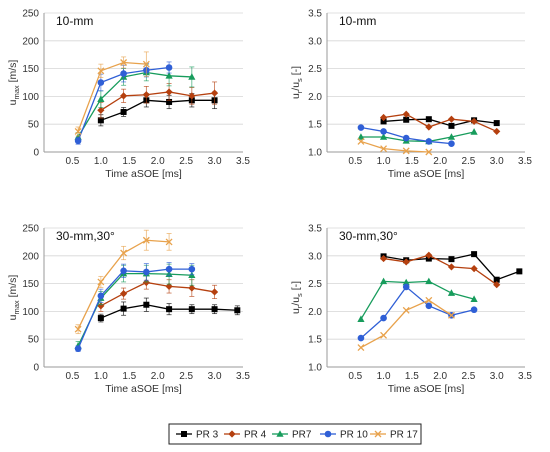  What do you see at coordinates (297, 297) in the screenshot?
I see `y-axis-label: ur/us [-]` at bounding box center [297, 297].